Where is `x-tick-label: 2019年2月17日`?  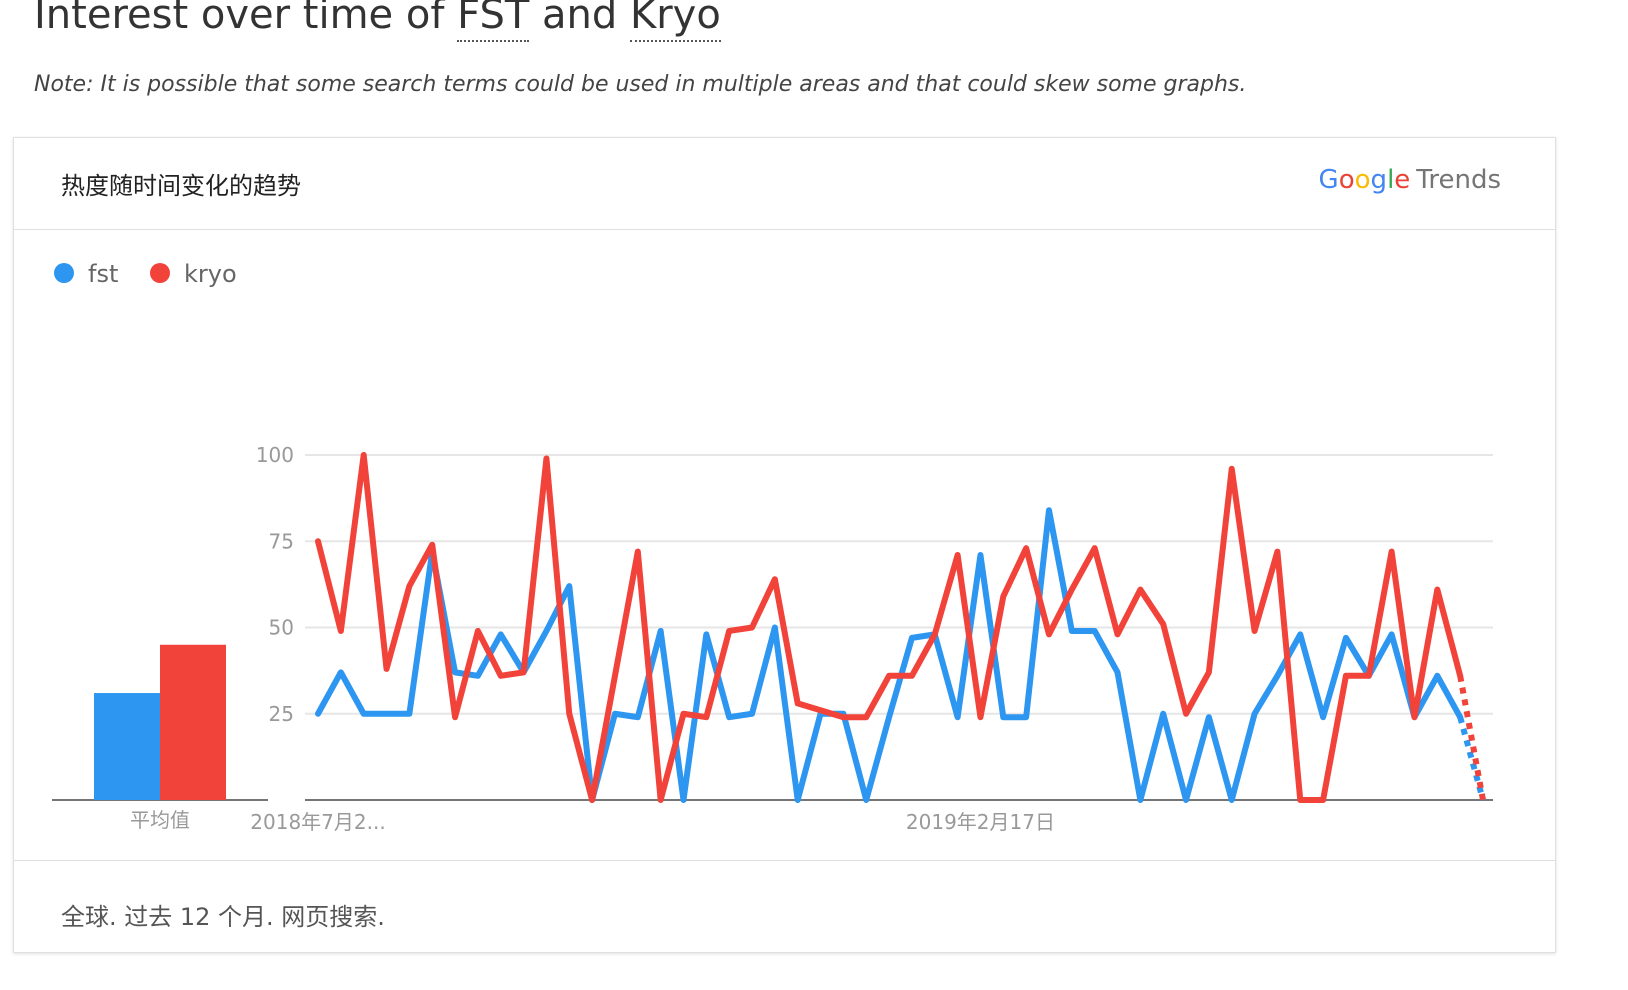 x-tick-label: 2019年2月17日 is located at coordinates (980, 822).